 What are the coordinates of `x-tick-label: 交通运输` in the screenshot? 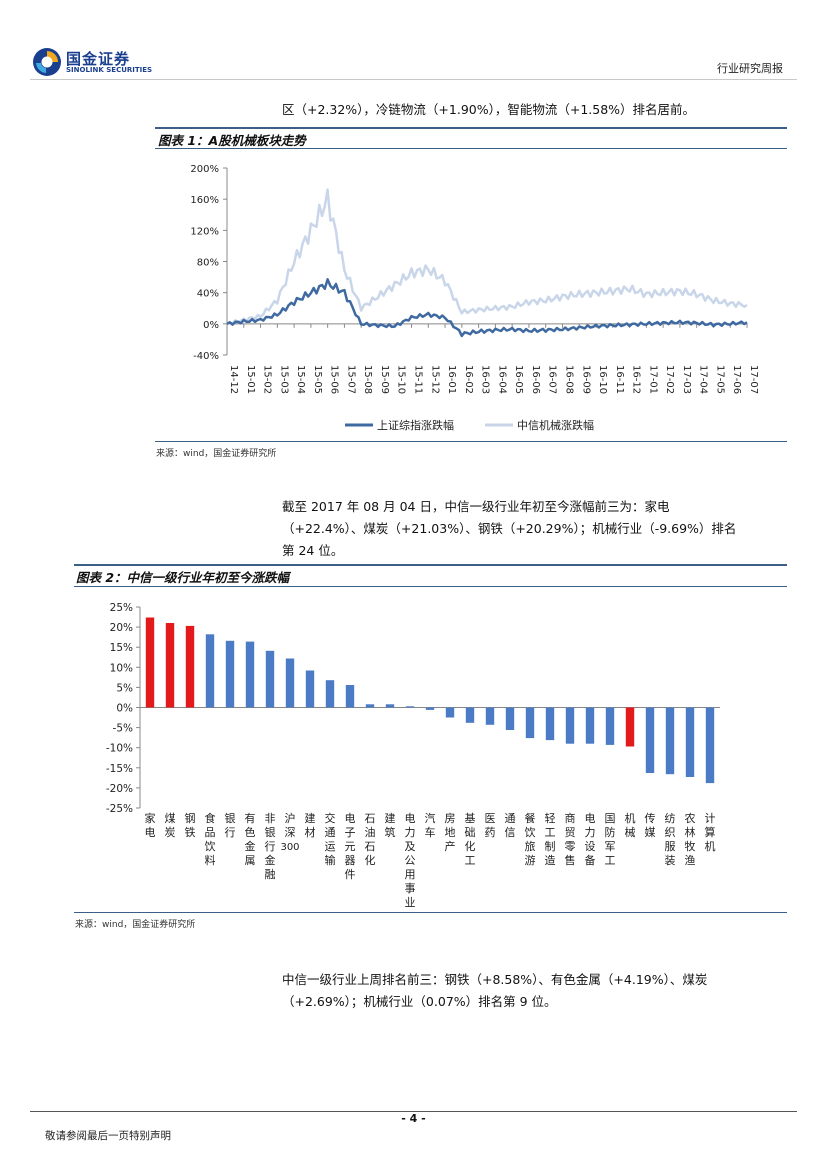 It's located at (330, 839).